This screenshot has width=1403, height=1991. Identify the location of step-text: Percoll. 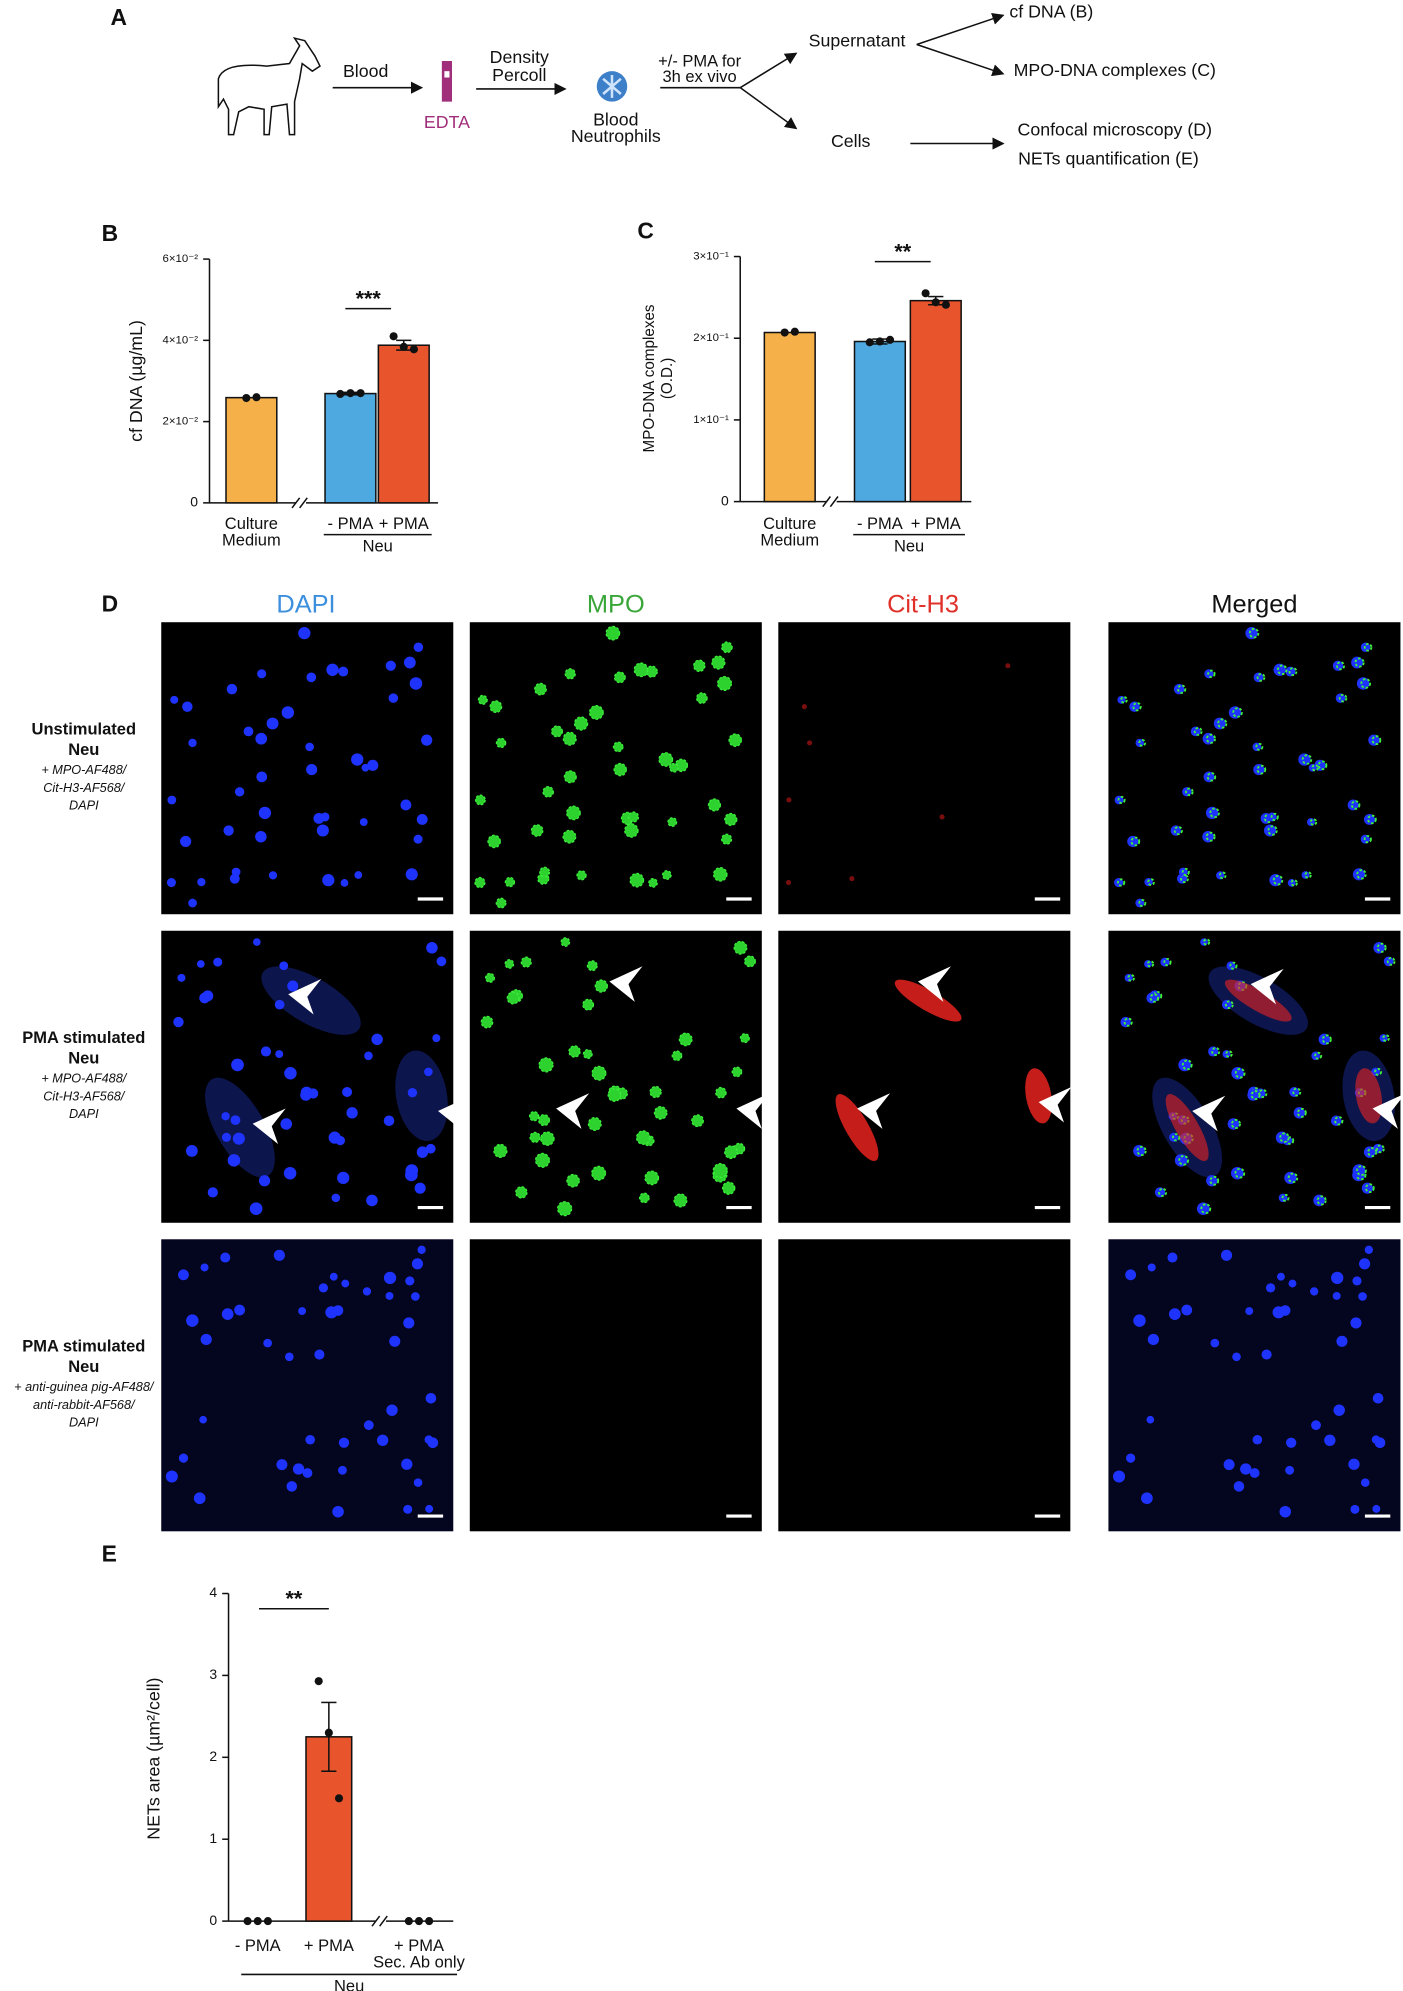
(519, 75).